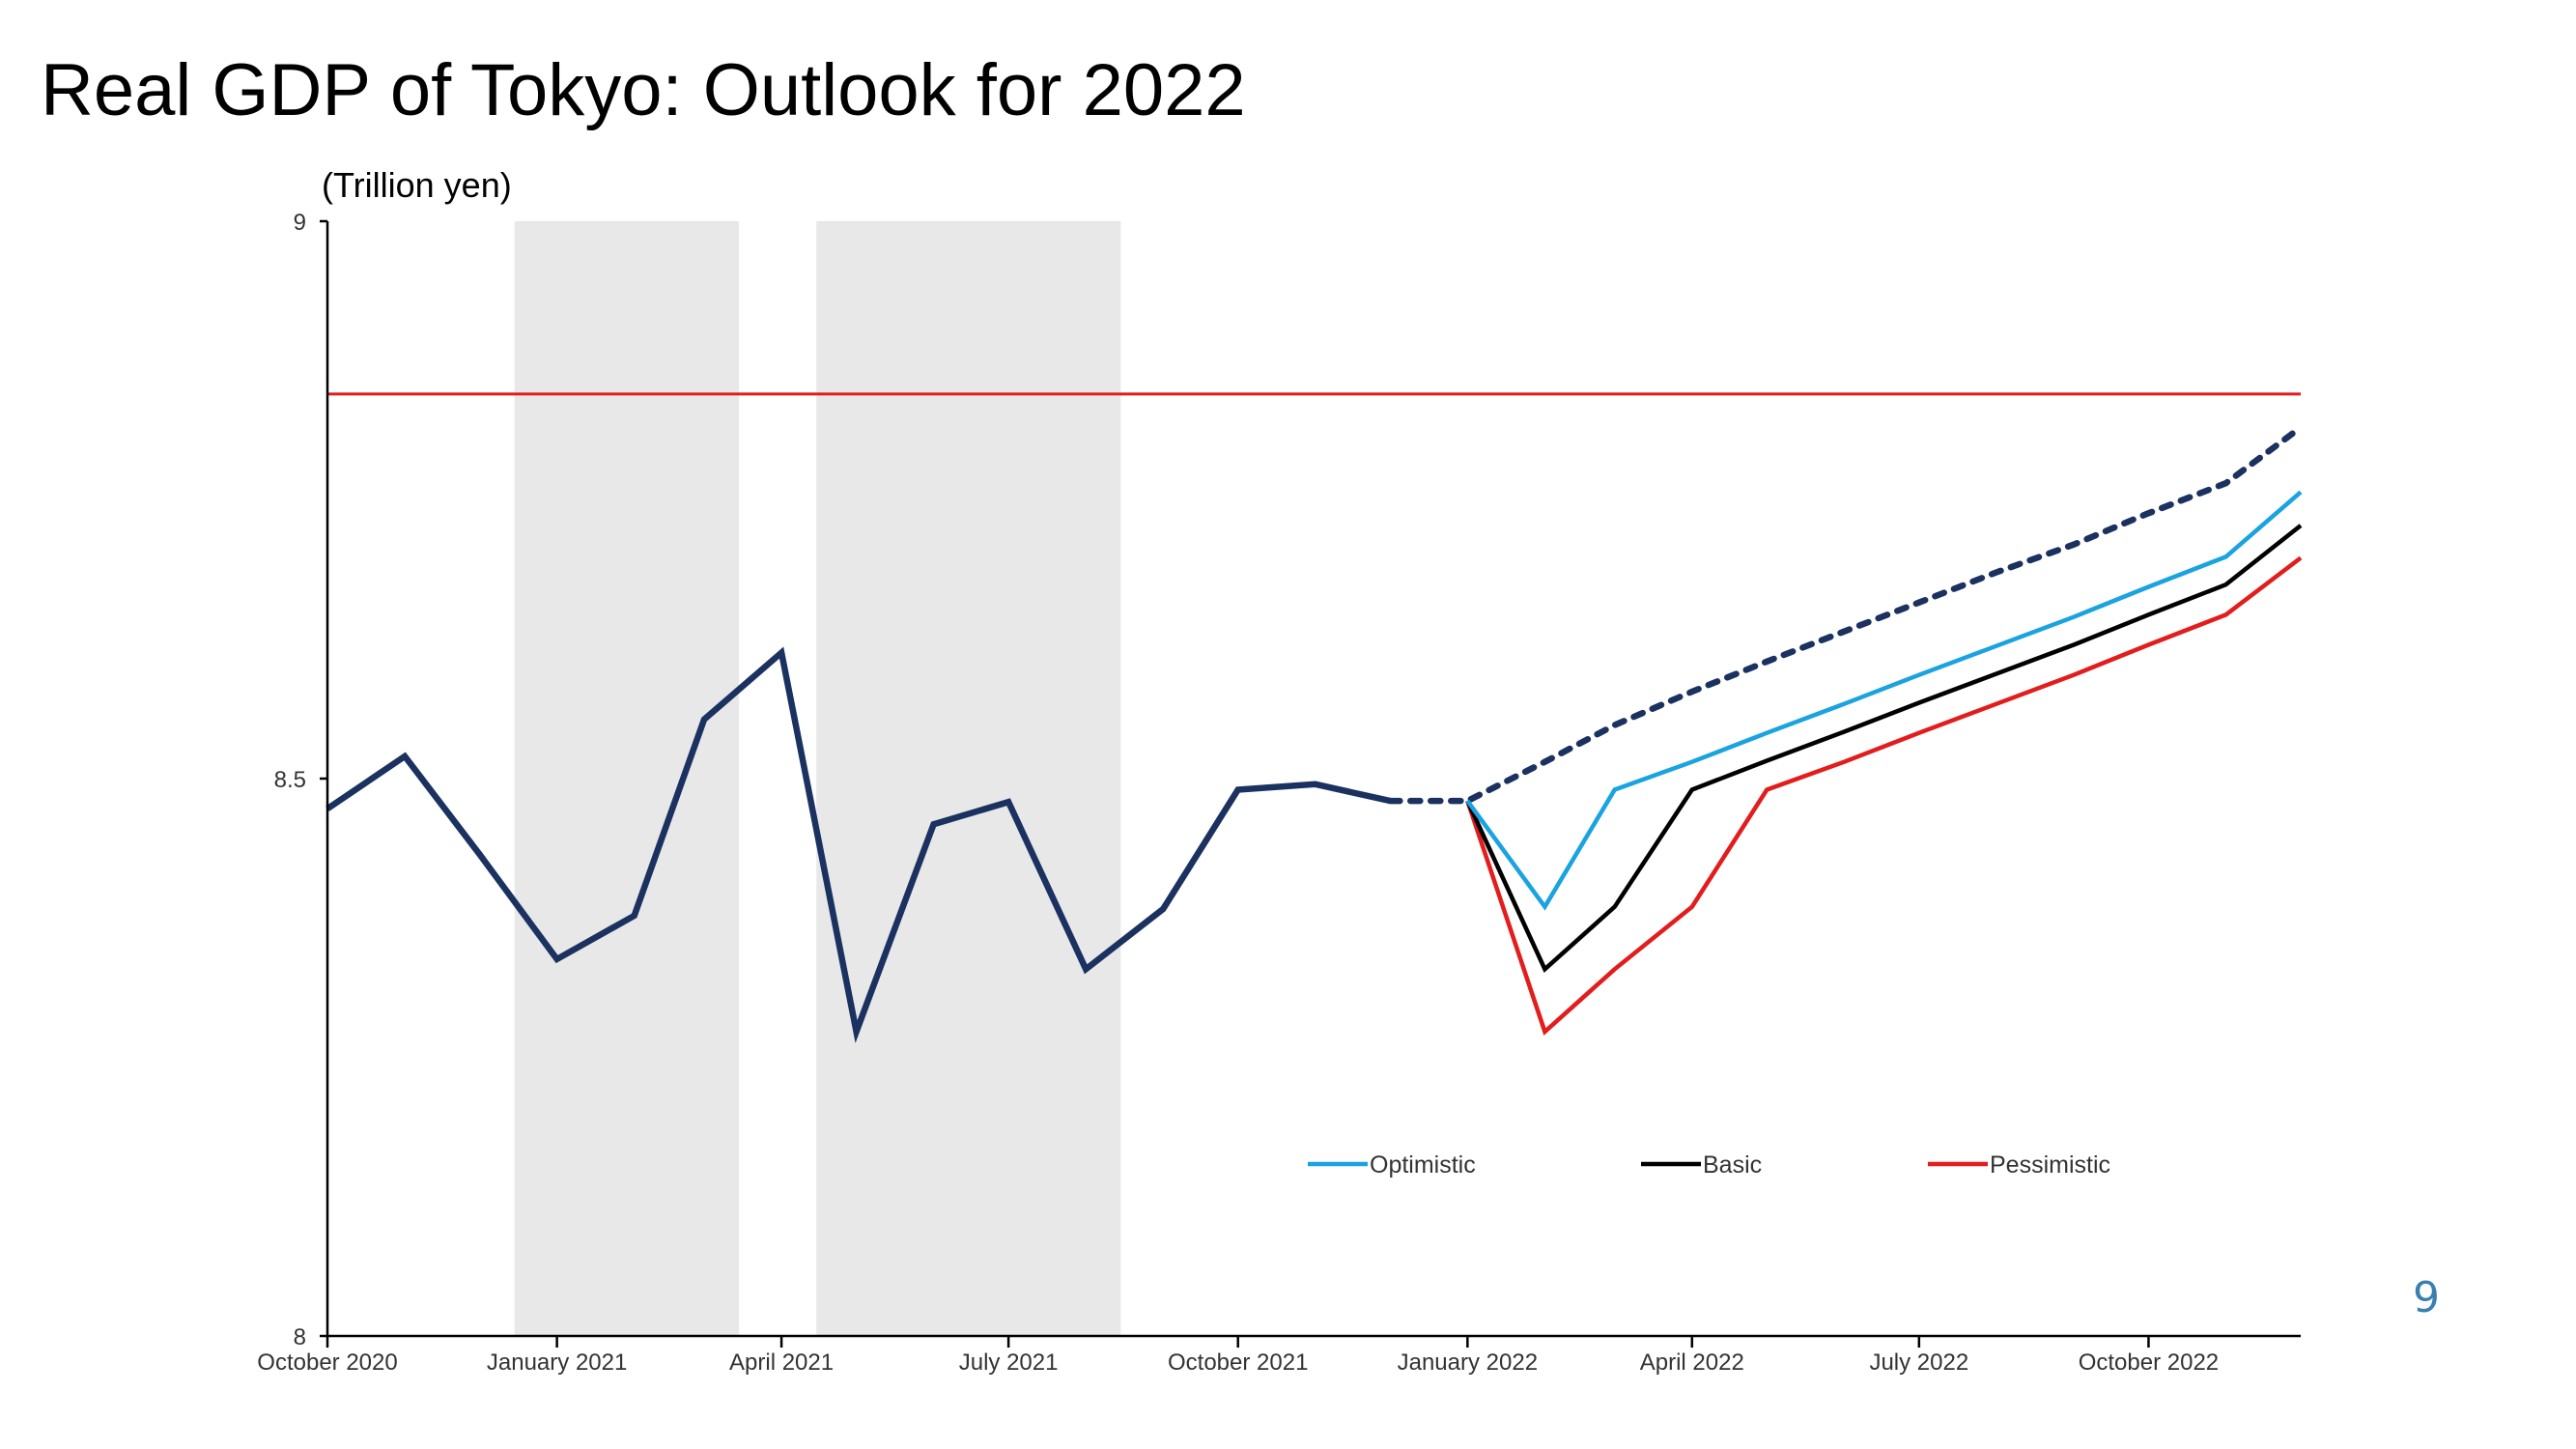  I want to click on series-line-trend, so click(1846, 614).